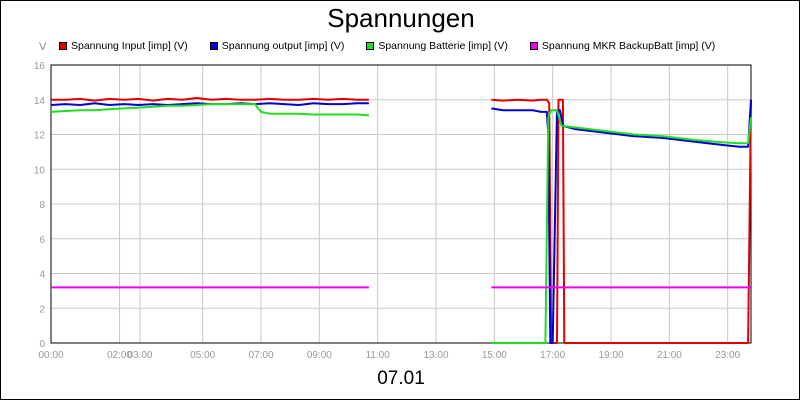 This screenshot has width=800, height=400. I want to click on legend-swatch-backupbatt, so click(533, 46).